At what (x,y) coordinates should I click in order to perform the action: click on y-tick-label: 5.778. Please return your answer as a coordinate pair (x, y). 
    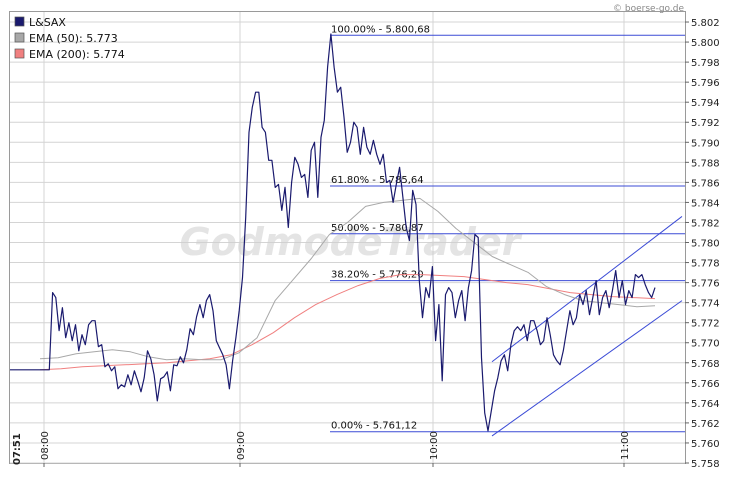
    Looking at the image, I should click on (705, 264).